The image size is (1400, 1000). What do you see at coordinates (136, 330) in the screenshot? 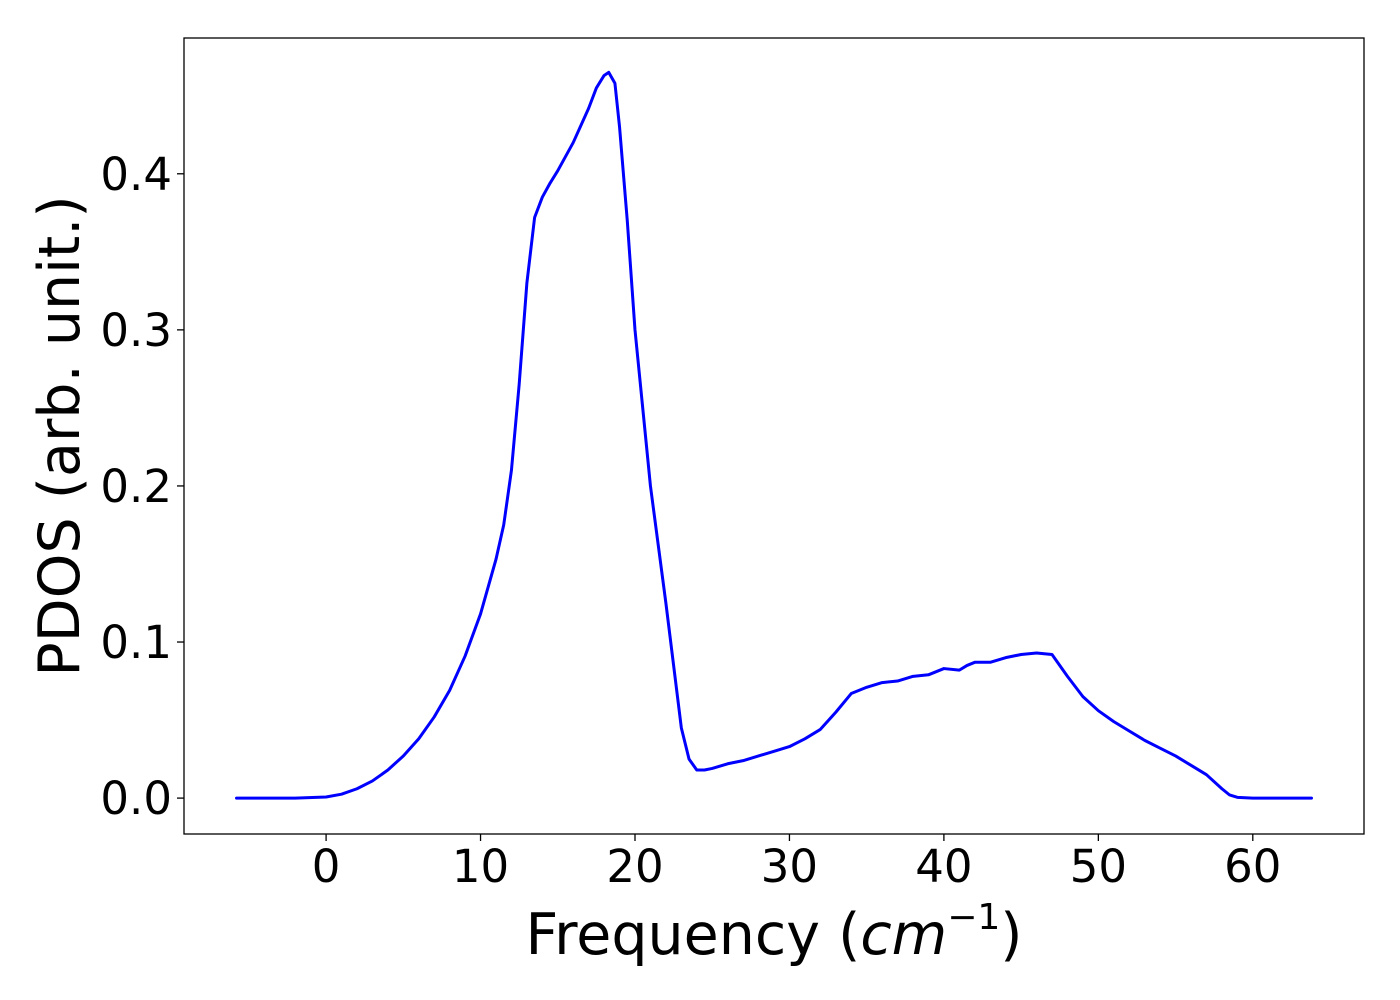
I see `y-tick-label: 0.3` at bounding box center [136, 330].